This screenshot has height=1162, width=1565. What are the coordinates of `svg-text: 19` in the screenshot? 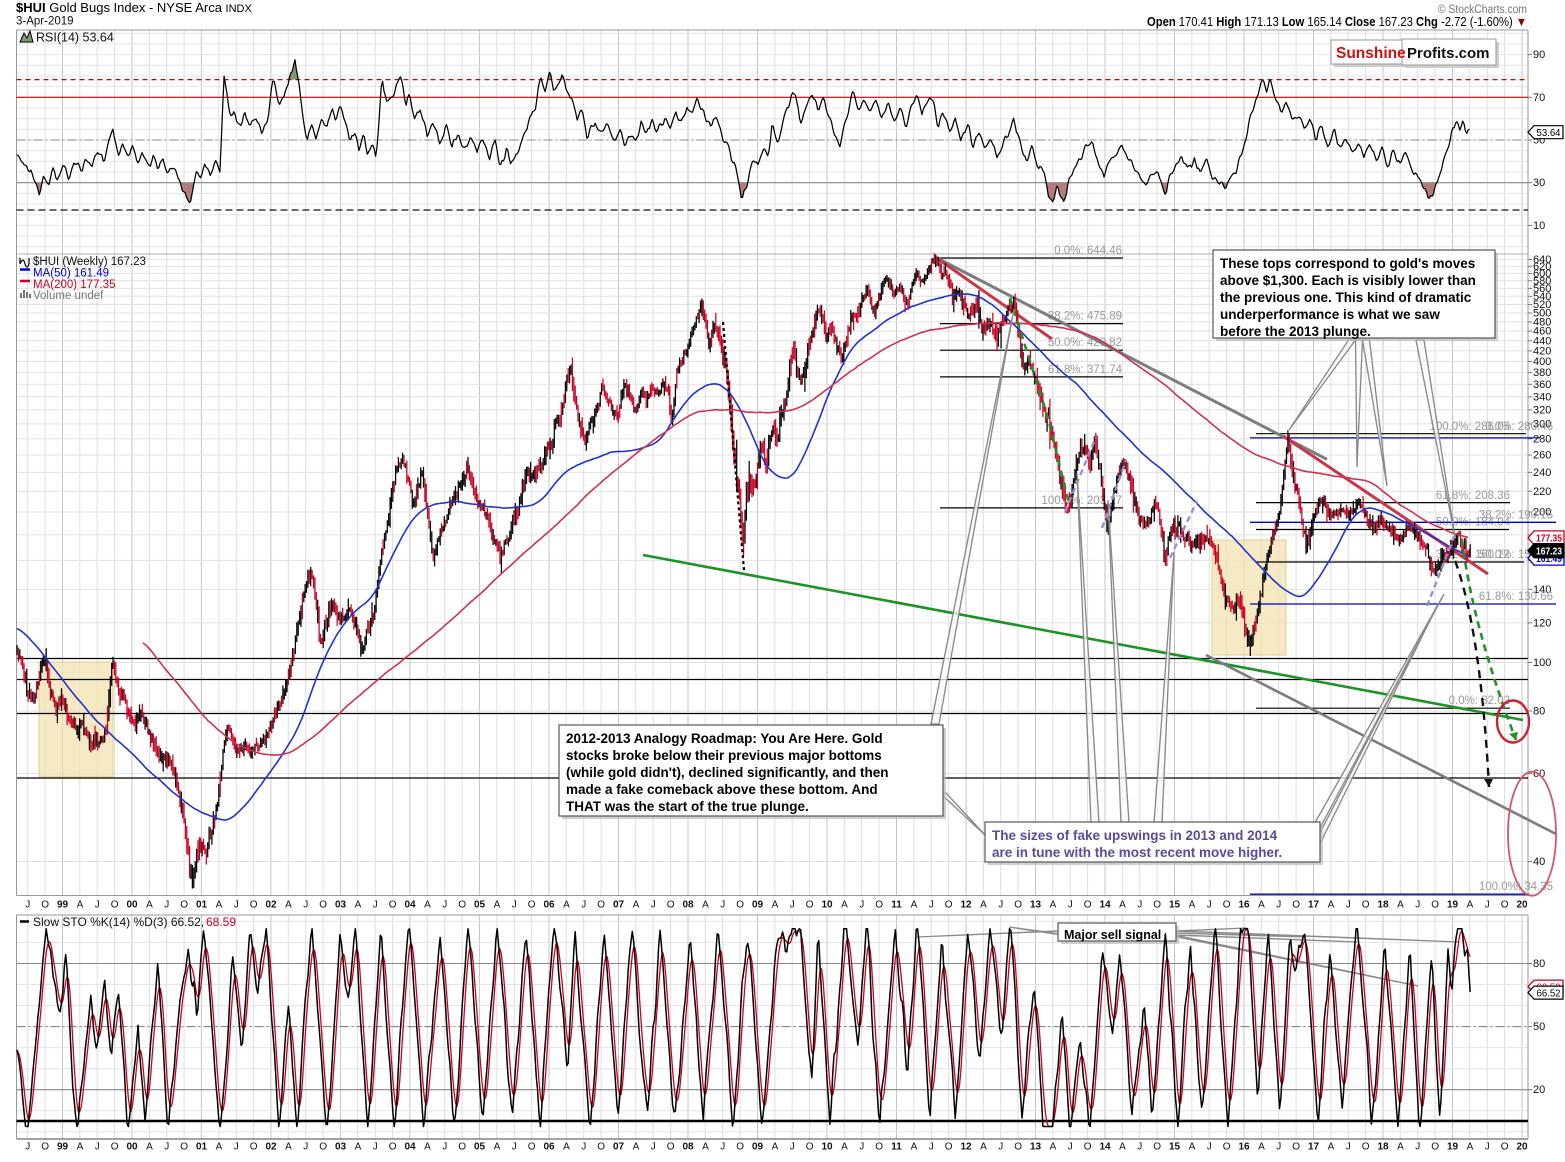 It's located at (1453, 1147).